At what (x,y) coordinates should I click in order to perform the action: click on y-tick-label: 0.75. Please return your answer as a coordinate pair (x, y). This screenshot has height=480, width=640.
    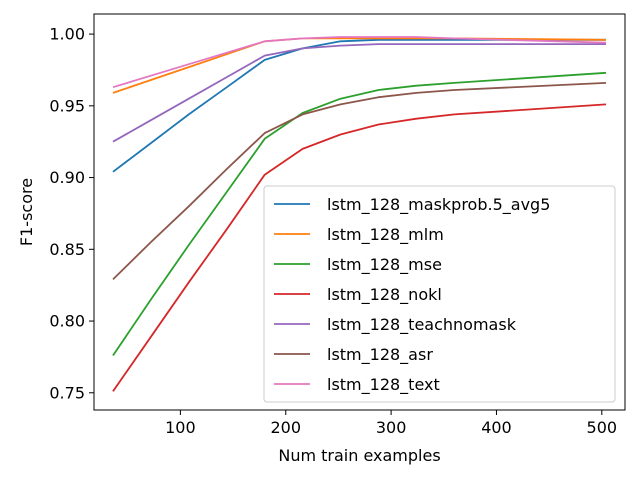
    Looking at the image, I should click on (67, 392).